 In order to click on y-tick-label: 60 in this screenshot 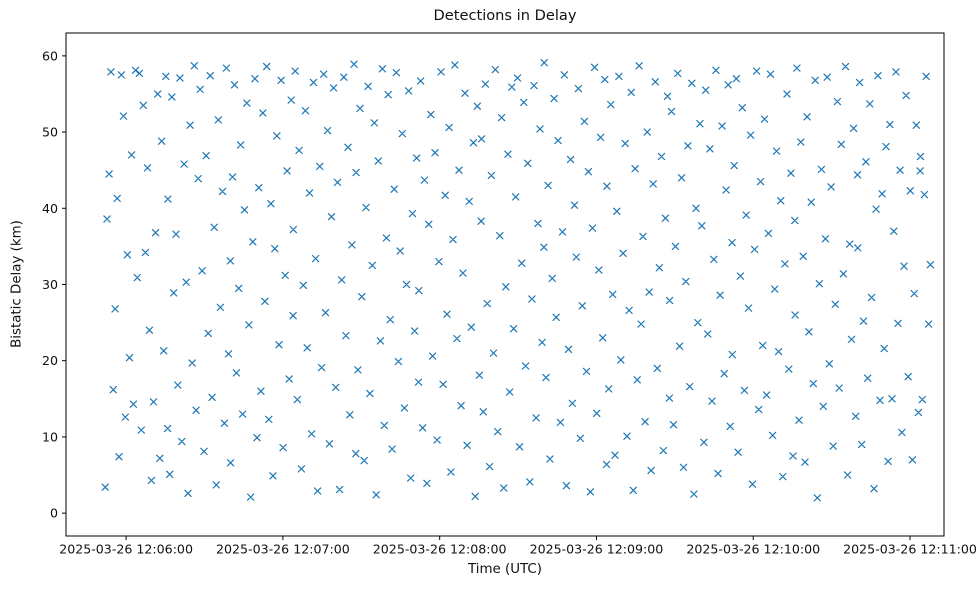, I will do `click(50, 55)`.